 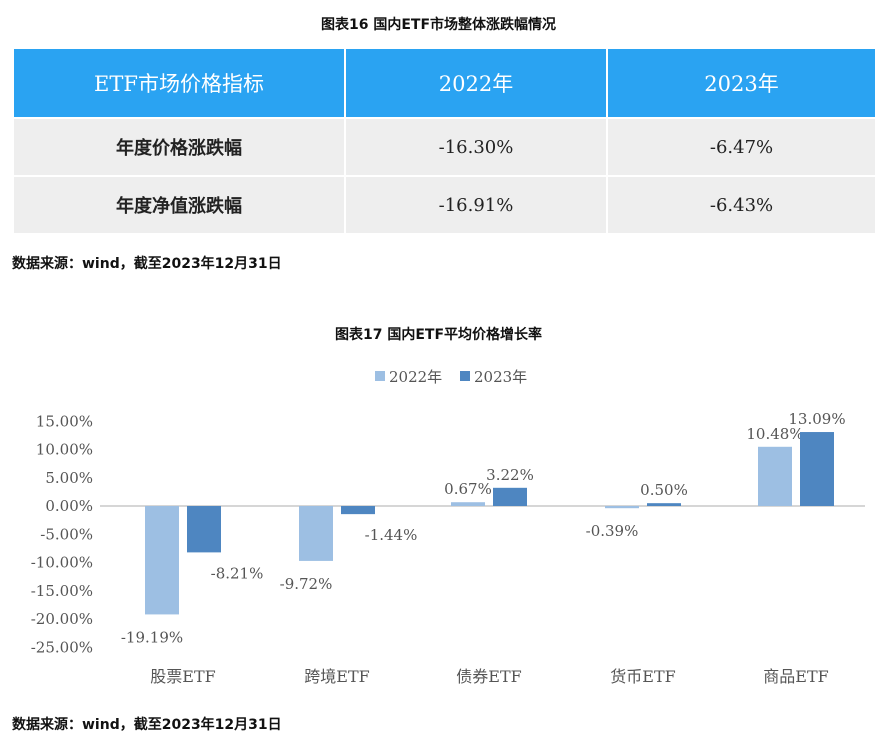 I want to click on table-row: 年度价格涨跌幅 -16.30% -6.47%, so click(x=444, y=146).